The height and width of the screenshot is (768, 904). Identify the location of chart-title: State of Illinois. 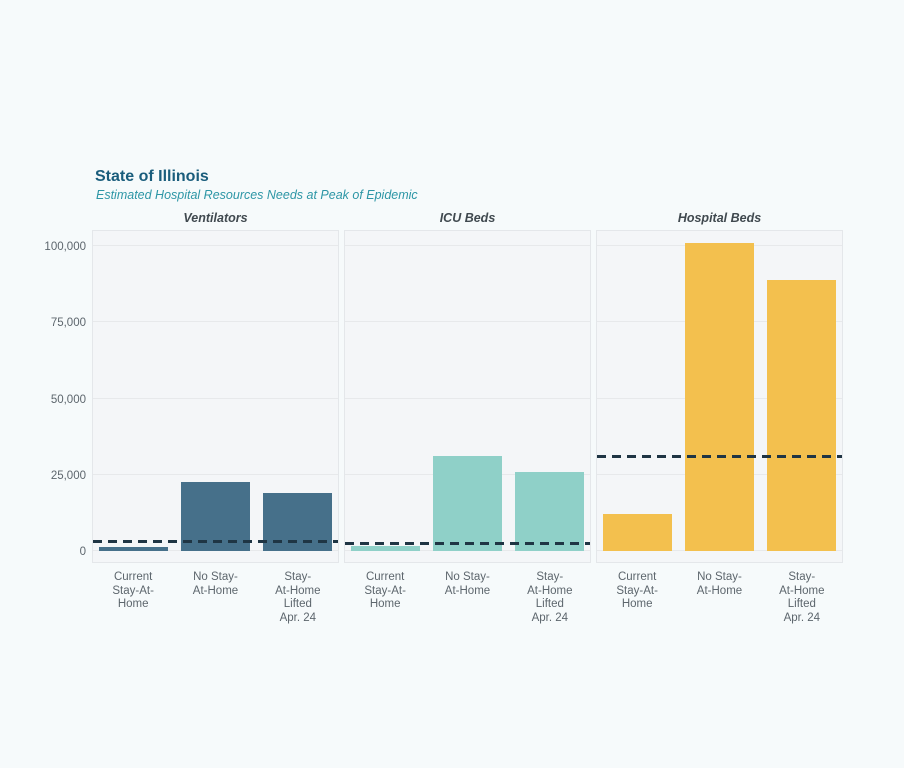
(152, 176).